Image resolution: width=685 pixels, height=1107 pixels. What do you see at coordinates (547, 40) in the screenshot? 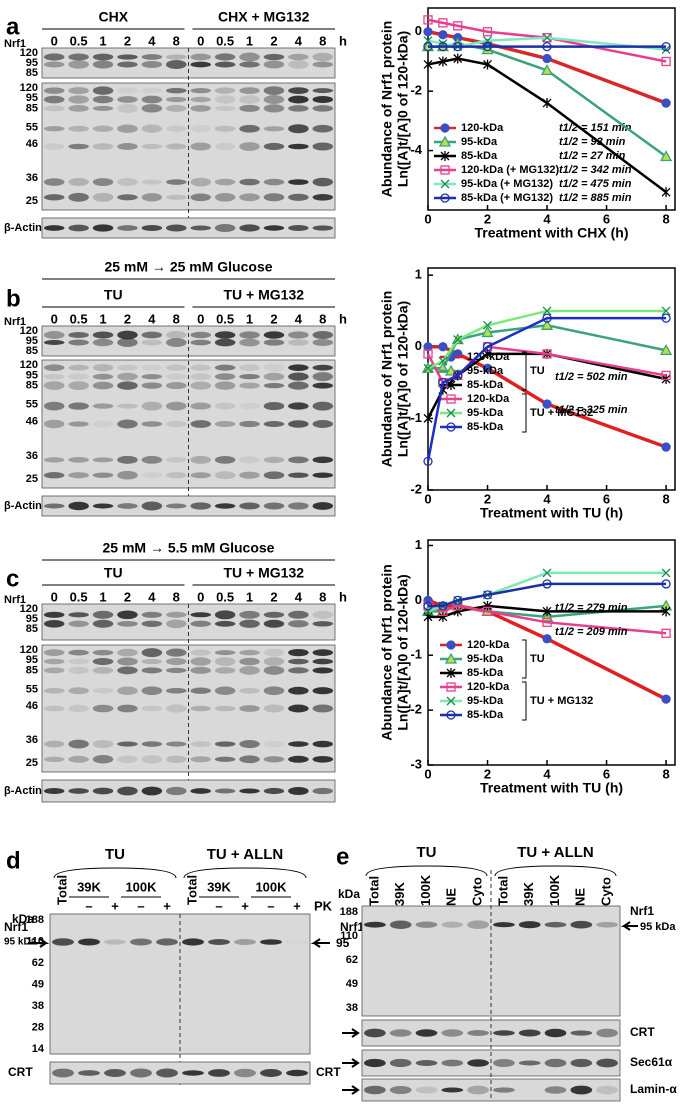
I see `series-line` at bounding box center [547, 40].